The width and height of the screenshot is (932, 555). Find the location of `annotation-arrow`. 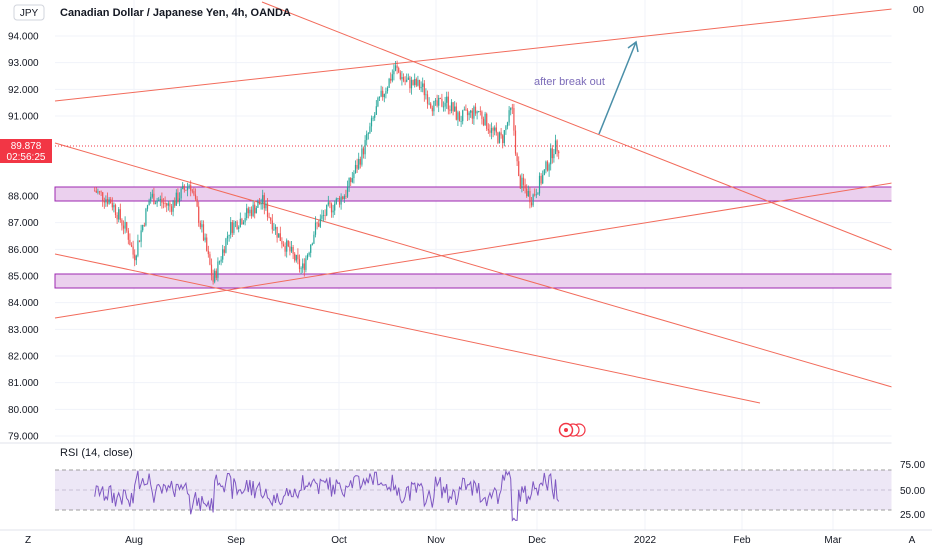

annotation-arrow is located at coordinates (618, 87).